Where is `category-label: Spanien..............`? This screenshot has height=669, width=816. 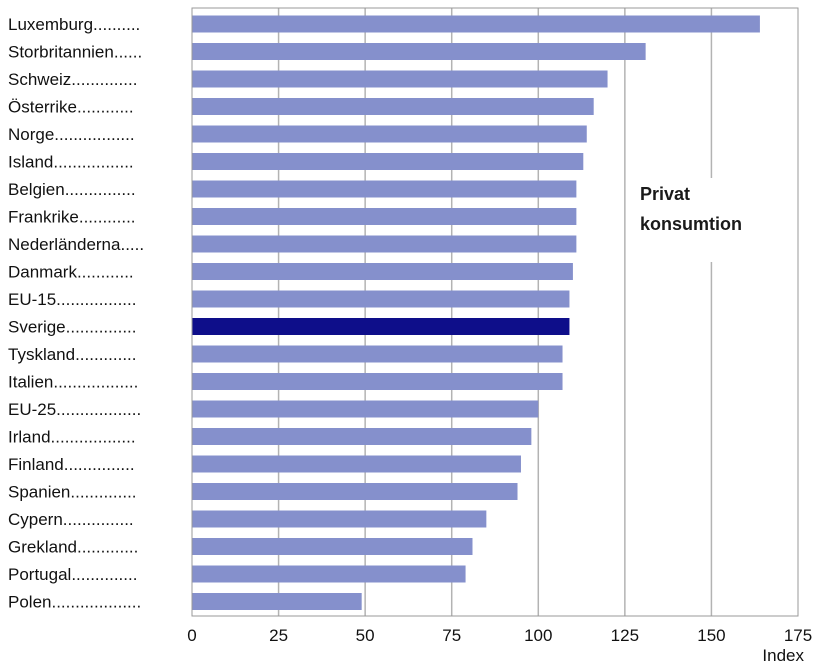
category-label: Spanien.............. is located at coordinates (72, 492).